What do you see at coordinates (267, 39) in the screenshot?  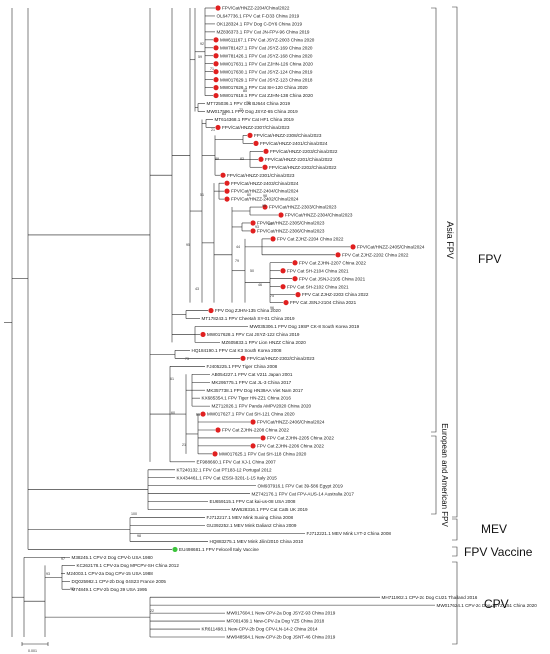 I see `taxon-label: MW611167.1 FPV Cat JSYZ-2003 China 2020` at bounding box center [267, 39].